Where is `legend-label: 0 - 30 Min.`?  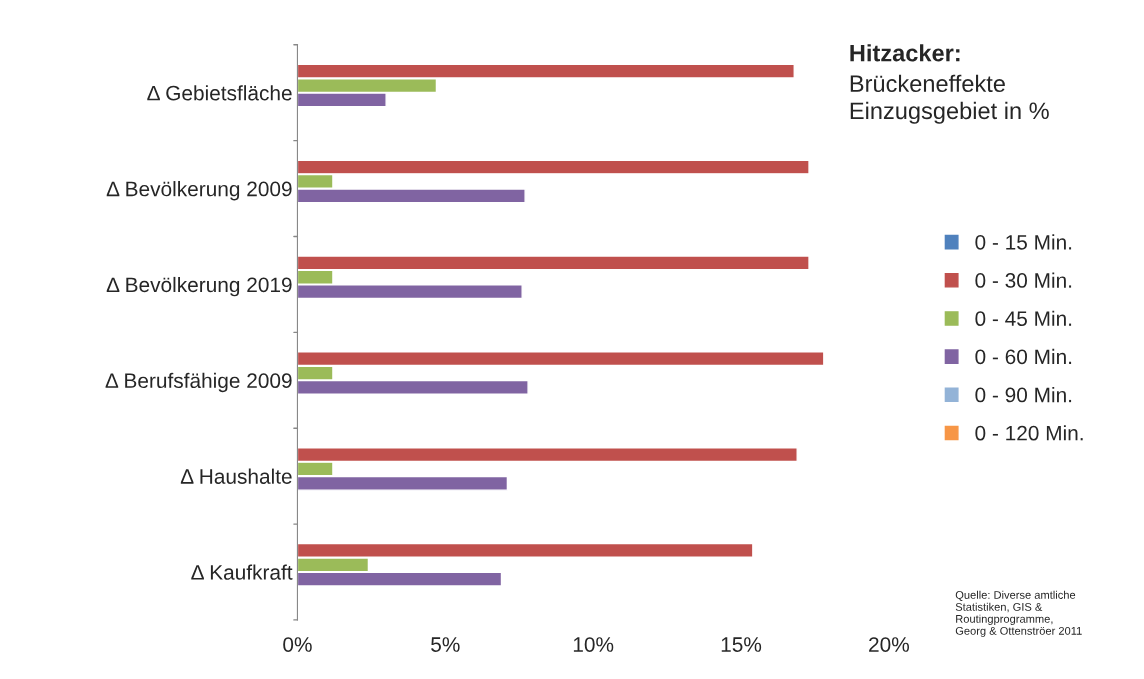
legend-label: 0 - 30 Min. is located at coordinates (1023, 280).